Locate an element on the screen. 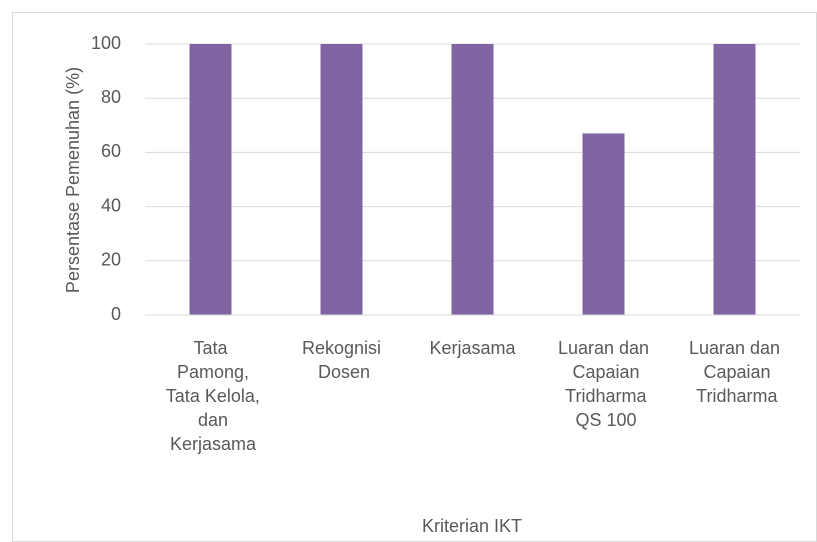  y-tick-label: 100 is located at coordinates (106, 43).